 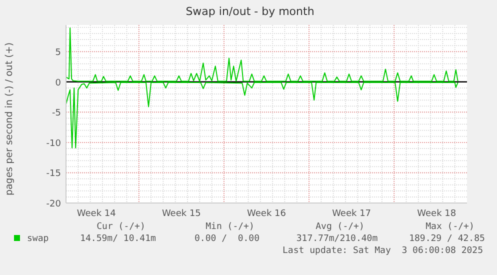 I want to click on legend-label: swap, so click(x=38, y=239).